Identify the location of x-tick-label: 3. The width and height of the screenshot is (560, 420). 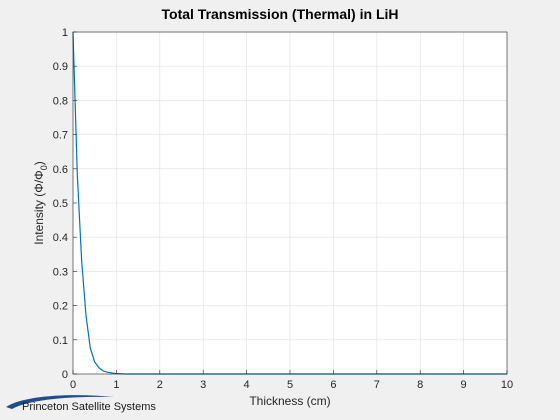
(203, 385).